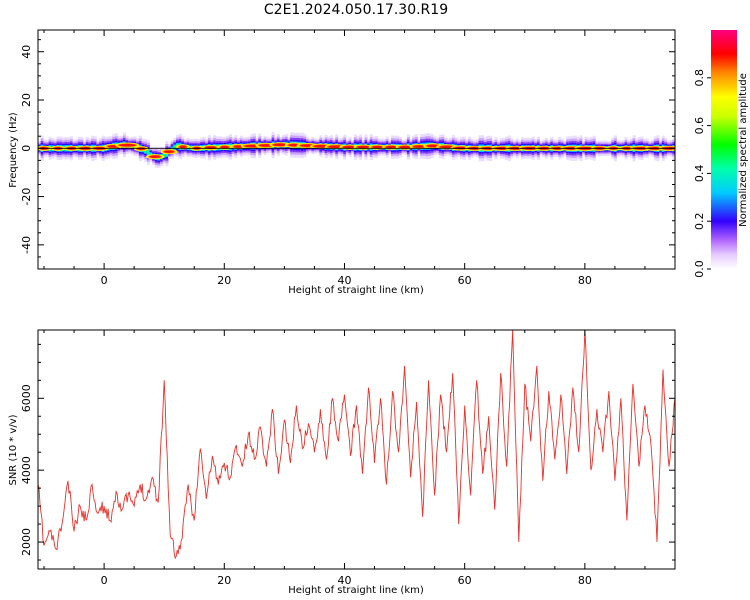 The width and height of the screenshot is (750, 600). I want to click on y-tick-label: 2000, so click(26, 542).